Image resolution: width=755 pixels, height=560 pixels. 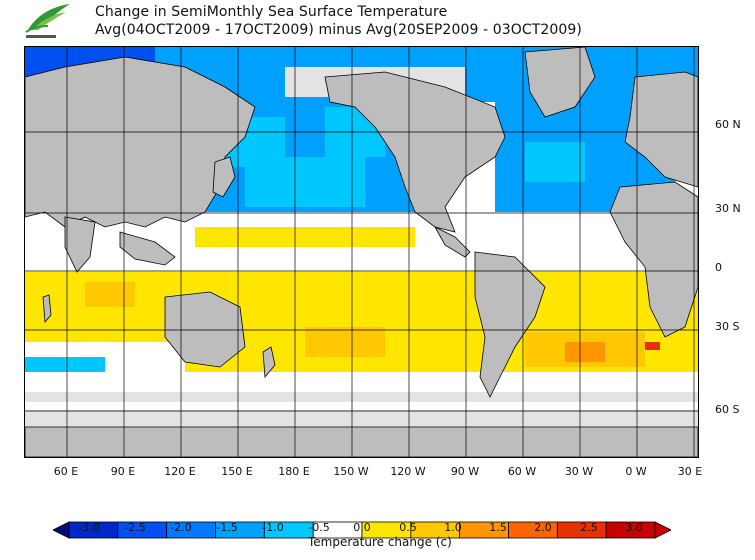 What do you see at coordinates (634, 527) in the screenshot?
I see `legend-tick: 3.0` at bounding box center [634, 527].